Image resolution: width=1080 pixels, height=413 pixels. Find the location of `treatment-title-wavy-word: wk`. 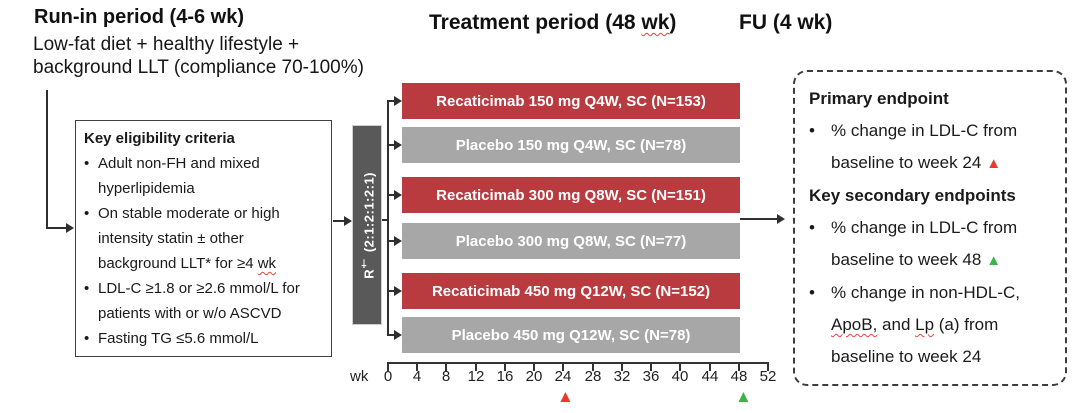

treatment-title-wavy-word: wk is located at coordinates (655, 22).